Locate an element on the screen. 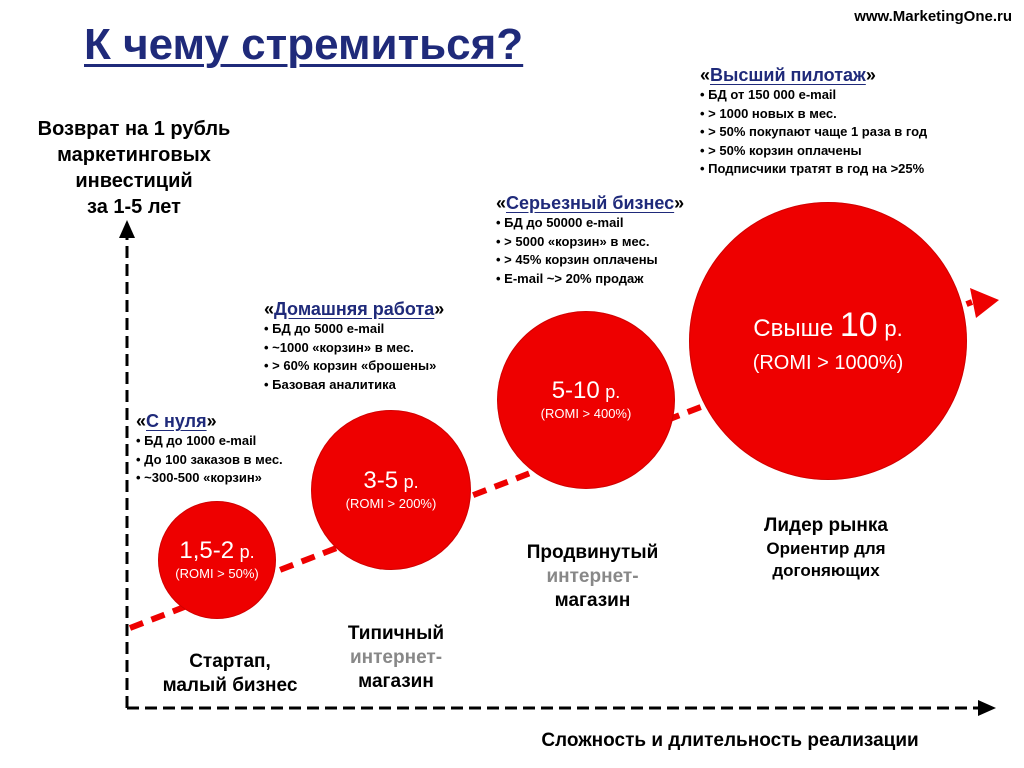  stage-circle-value: Свыше 10 р. is located at coordinates (827, 327).